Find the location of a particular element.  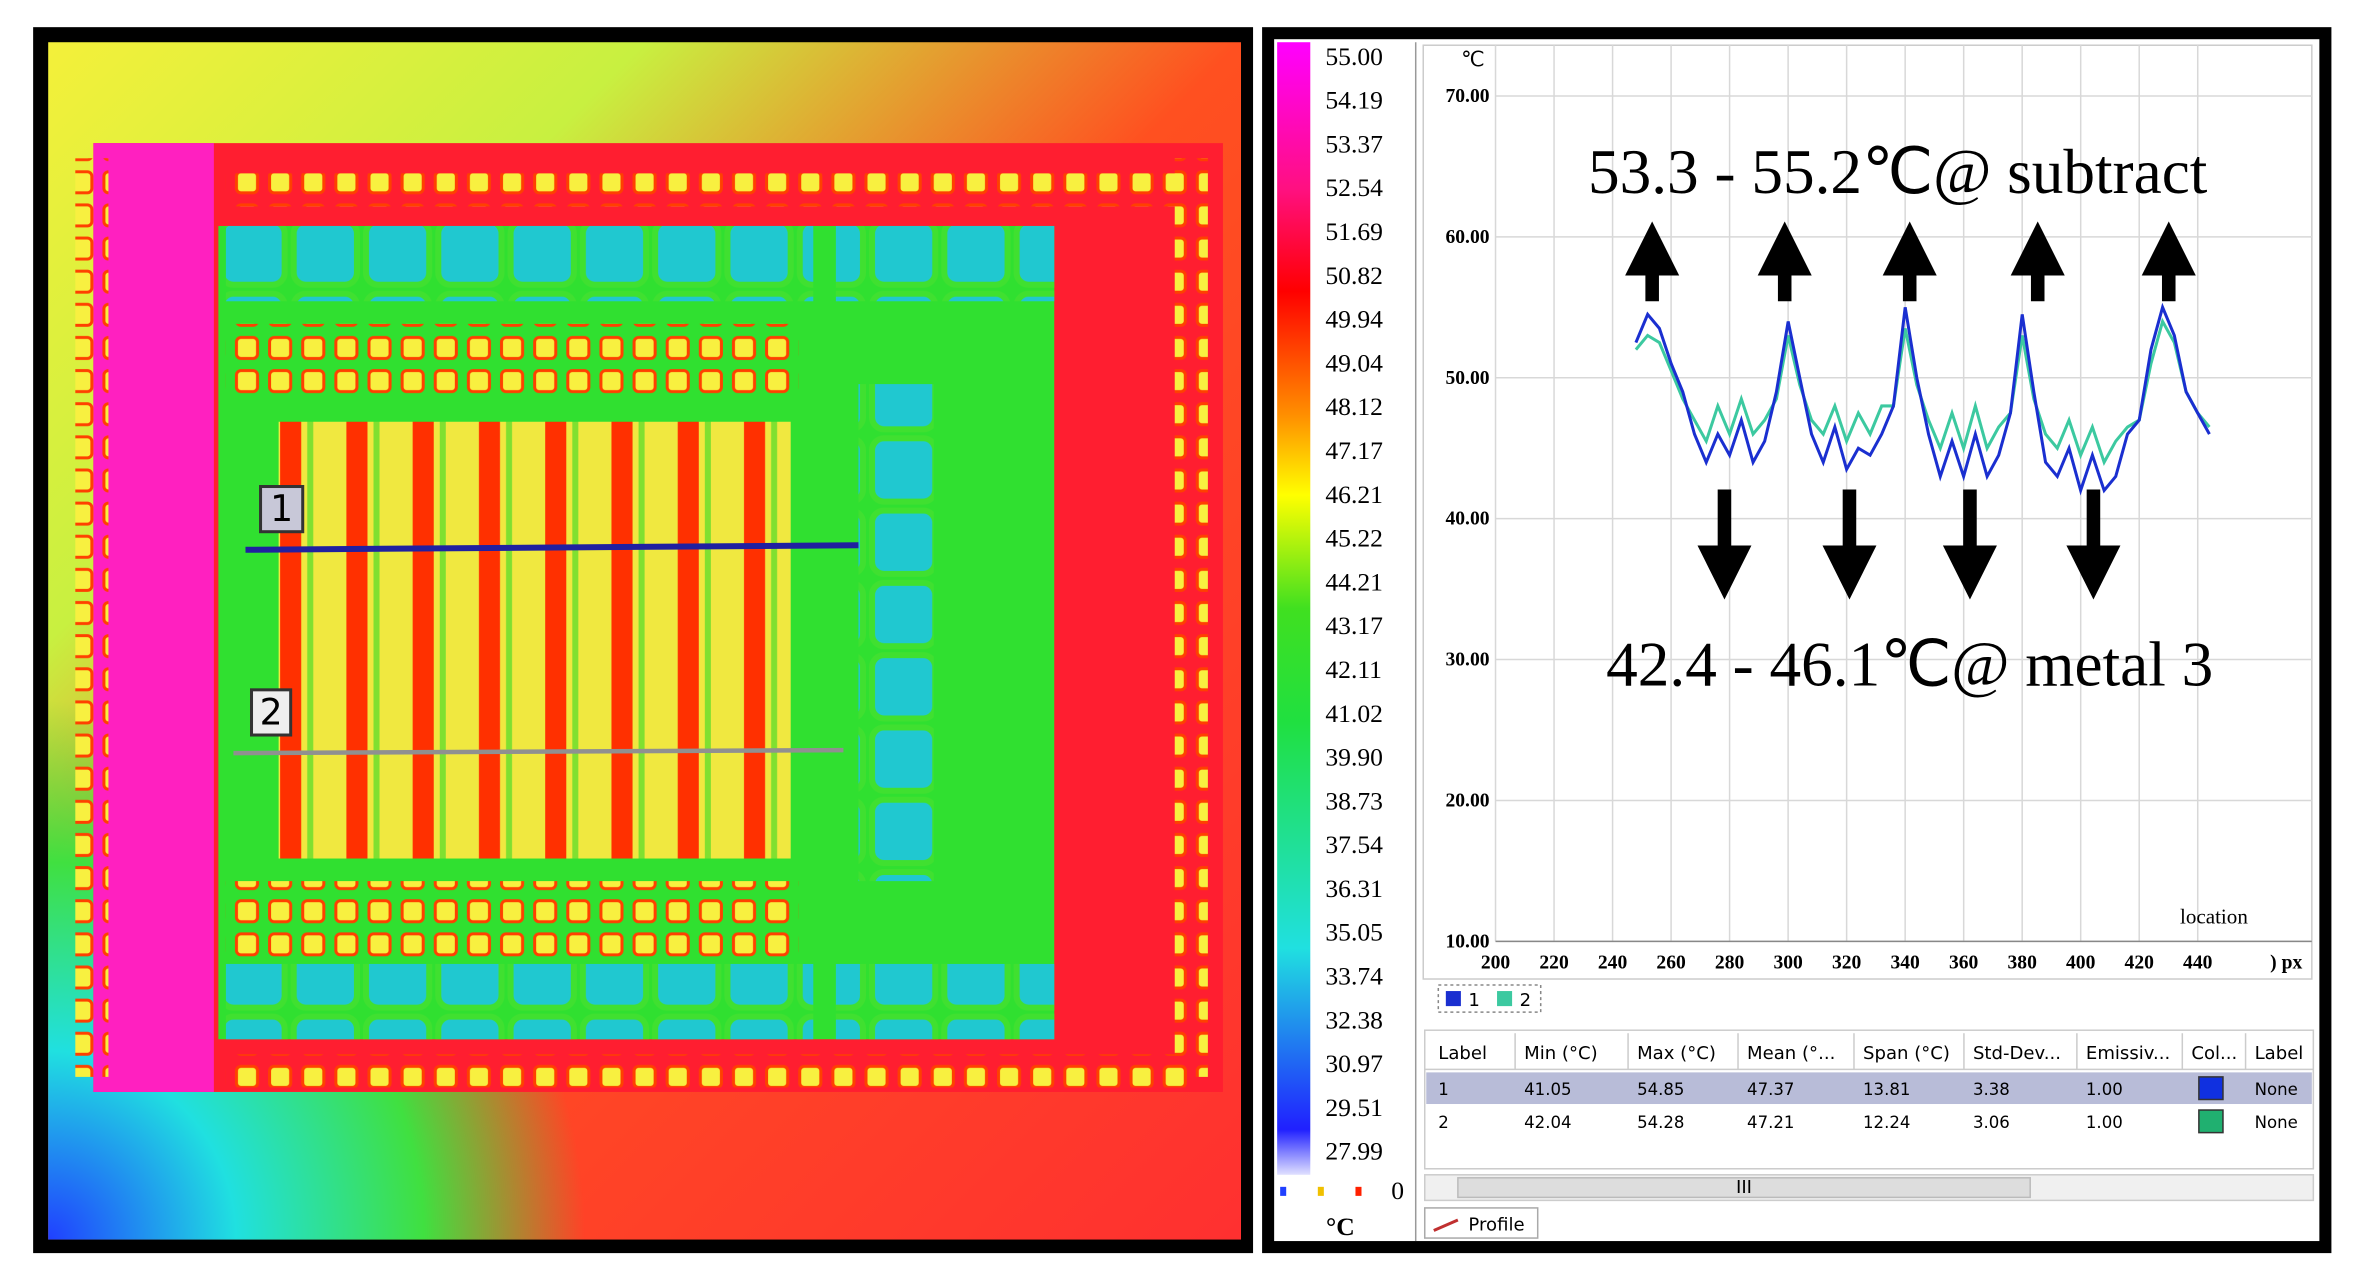

colorbar is located at coordinates (1294, 608).